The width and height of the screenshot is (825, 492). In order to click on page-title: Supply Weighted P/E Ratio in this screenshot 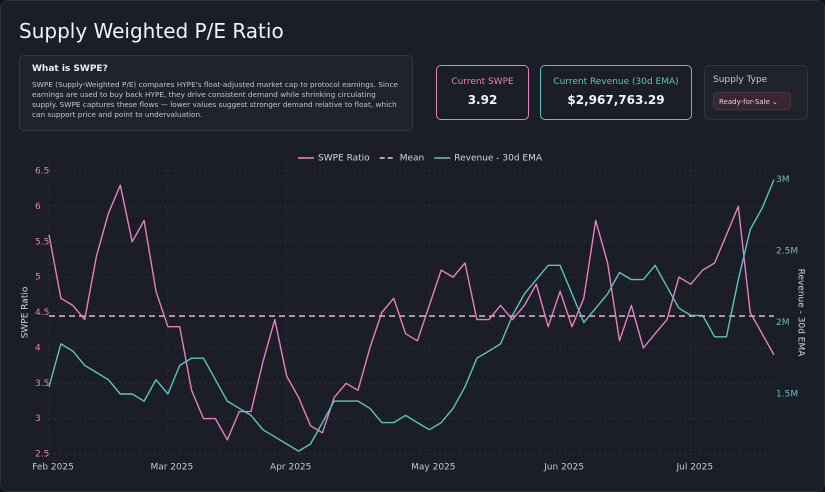, I will do `click(151, 31)`.